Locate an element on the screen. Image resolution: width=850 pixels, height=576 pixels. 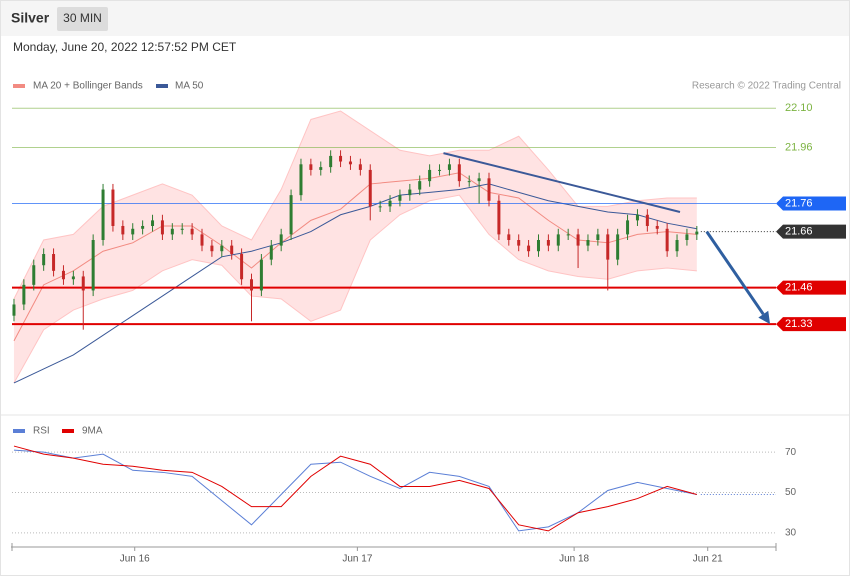
x-tick-label: Jun 21 is located at coordinates (708, 559).